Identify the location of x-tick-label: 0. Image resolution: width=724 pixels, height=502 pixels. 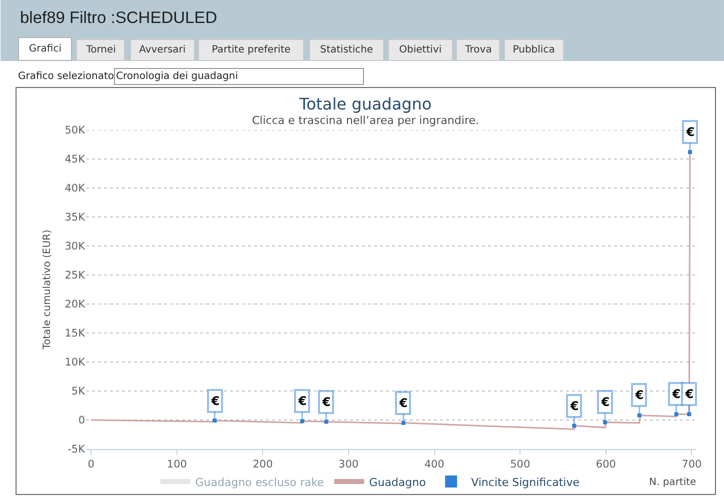
(91, 464).